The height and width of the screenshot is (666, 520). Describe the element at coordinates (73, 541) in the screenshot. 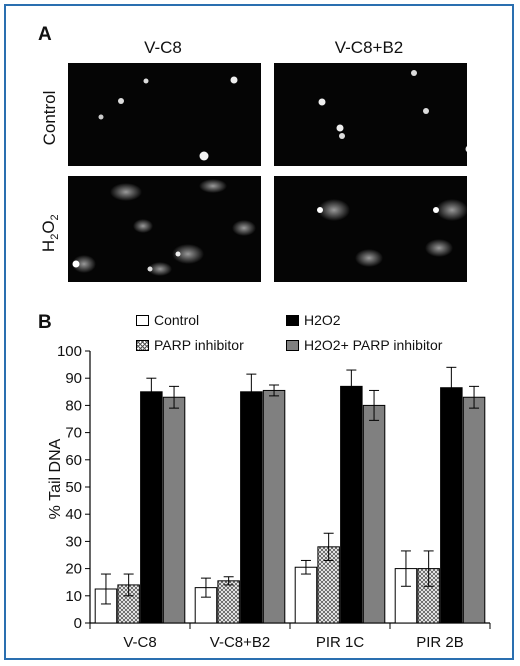

I see `y-tick-label: 30` at that location.